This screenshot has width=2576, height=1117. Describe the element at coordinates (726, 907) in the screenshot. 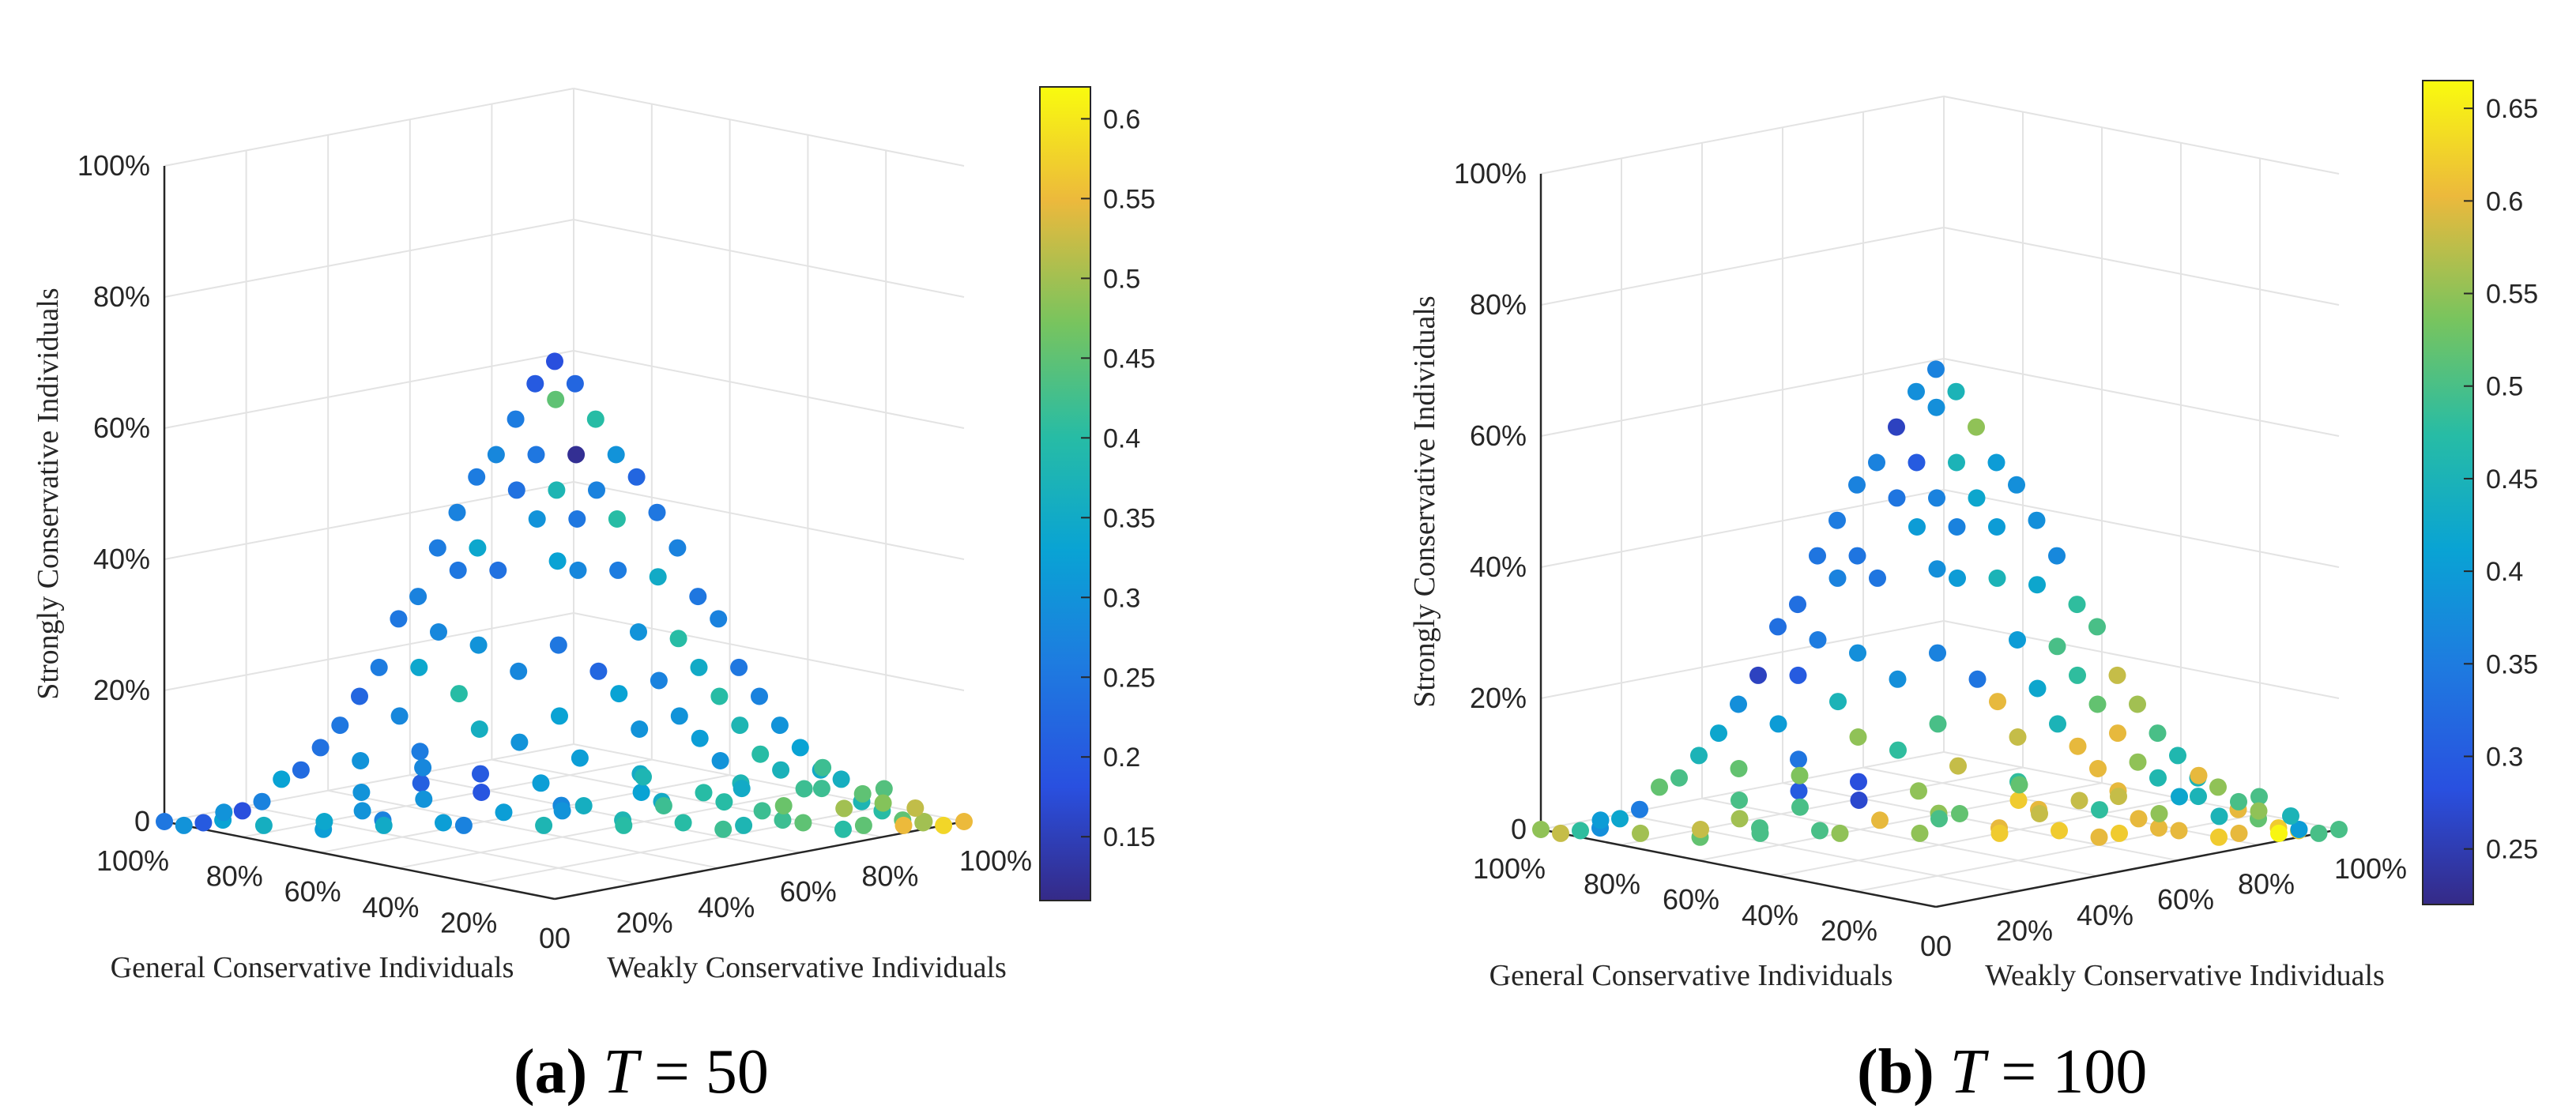

I see `panel-a-x-tick-label: 40%` at that location.